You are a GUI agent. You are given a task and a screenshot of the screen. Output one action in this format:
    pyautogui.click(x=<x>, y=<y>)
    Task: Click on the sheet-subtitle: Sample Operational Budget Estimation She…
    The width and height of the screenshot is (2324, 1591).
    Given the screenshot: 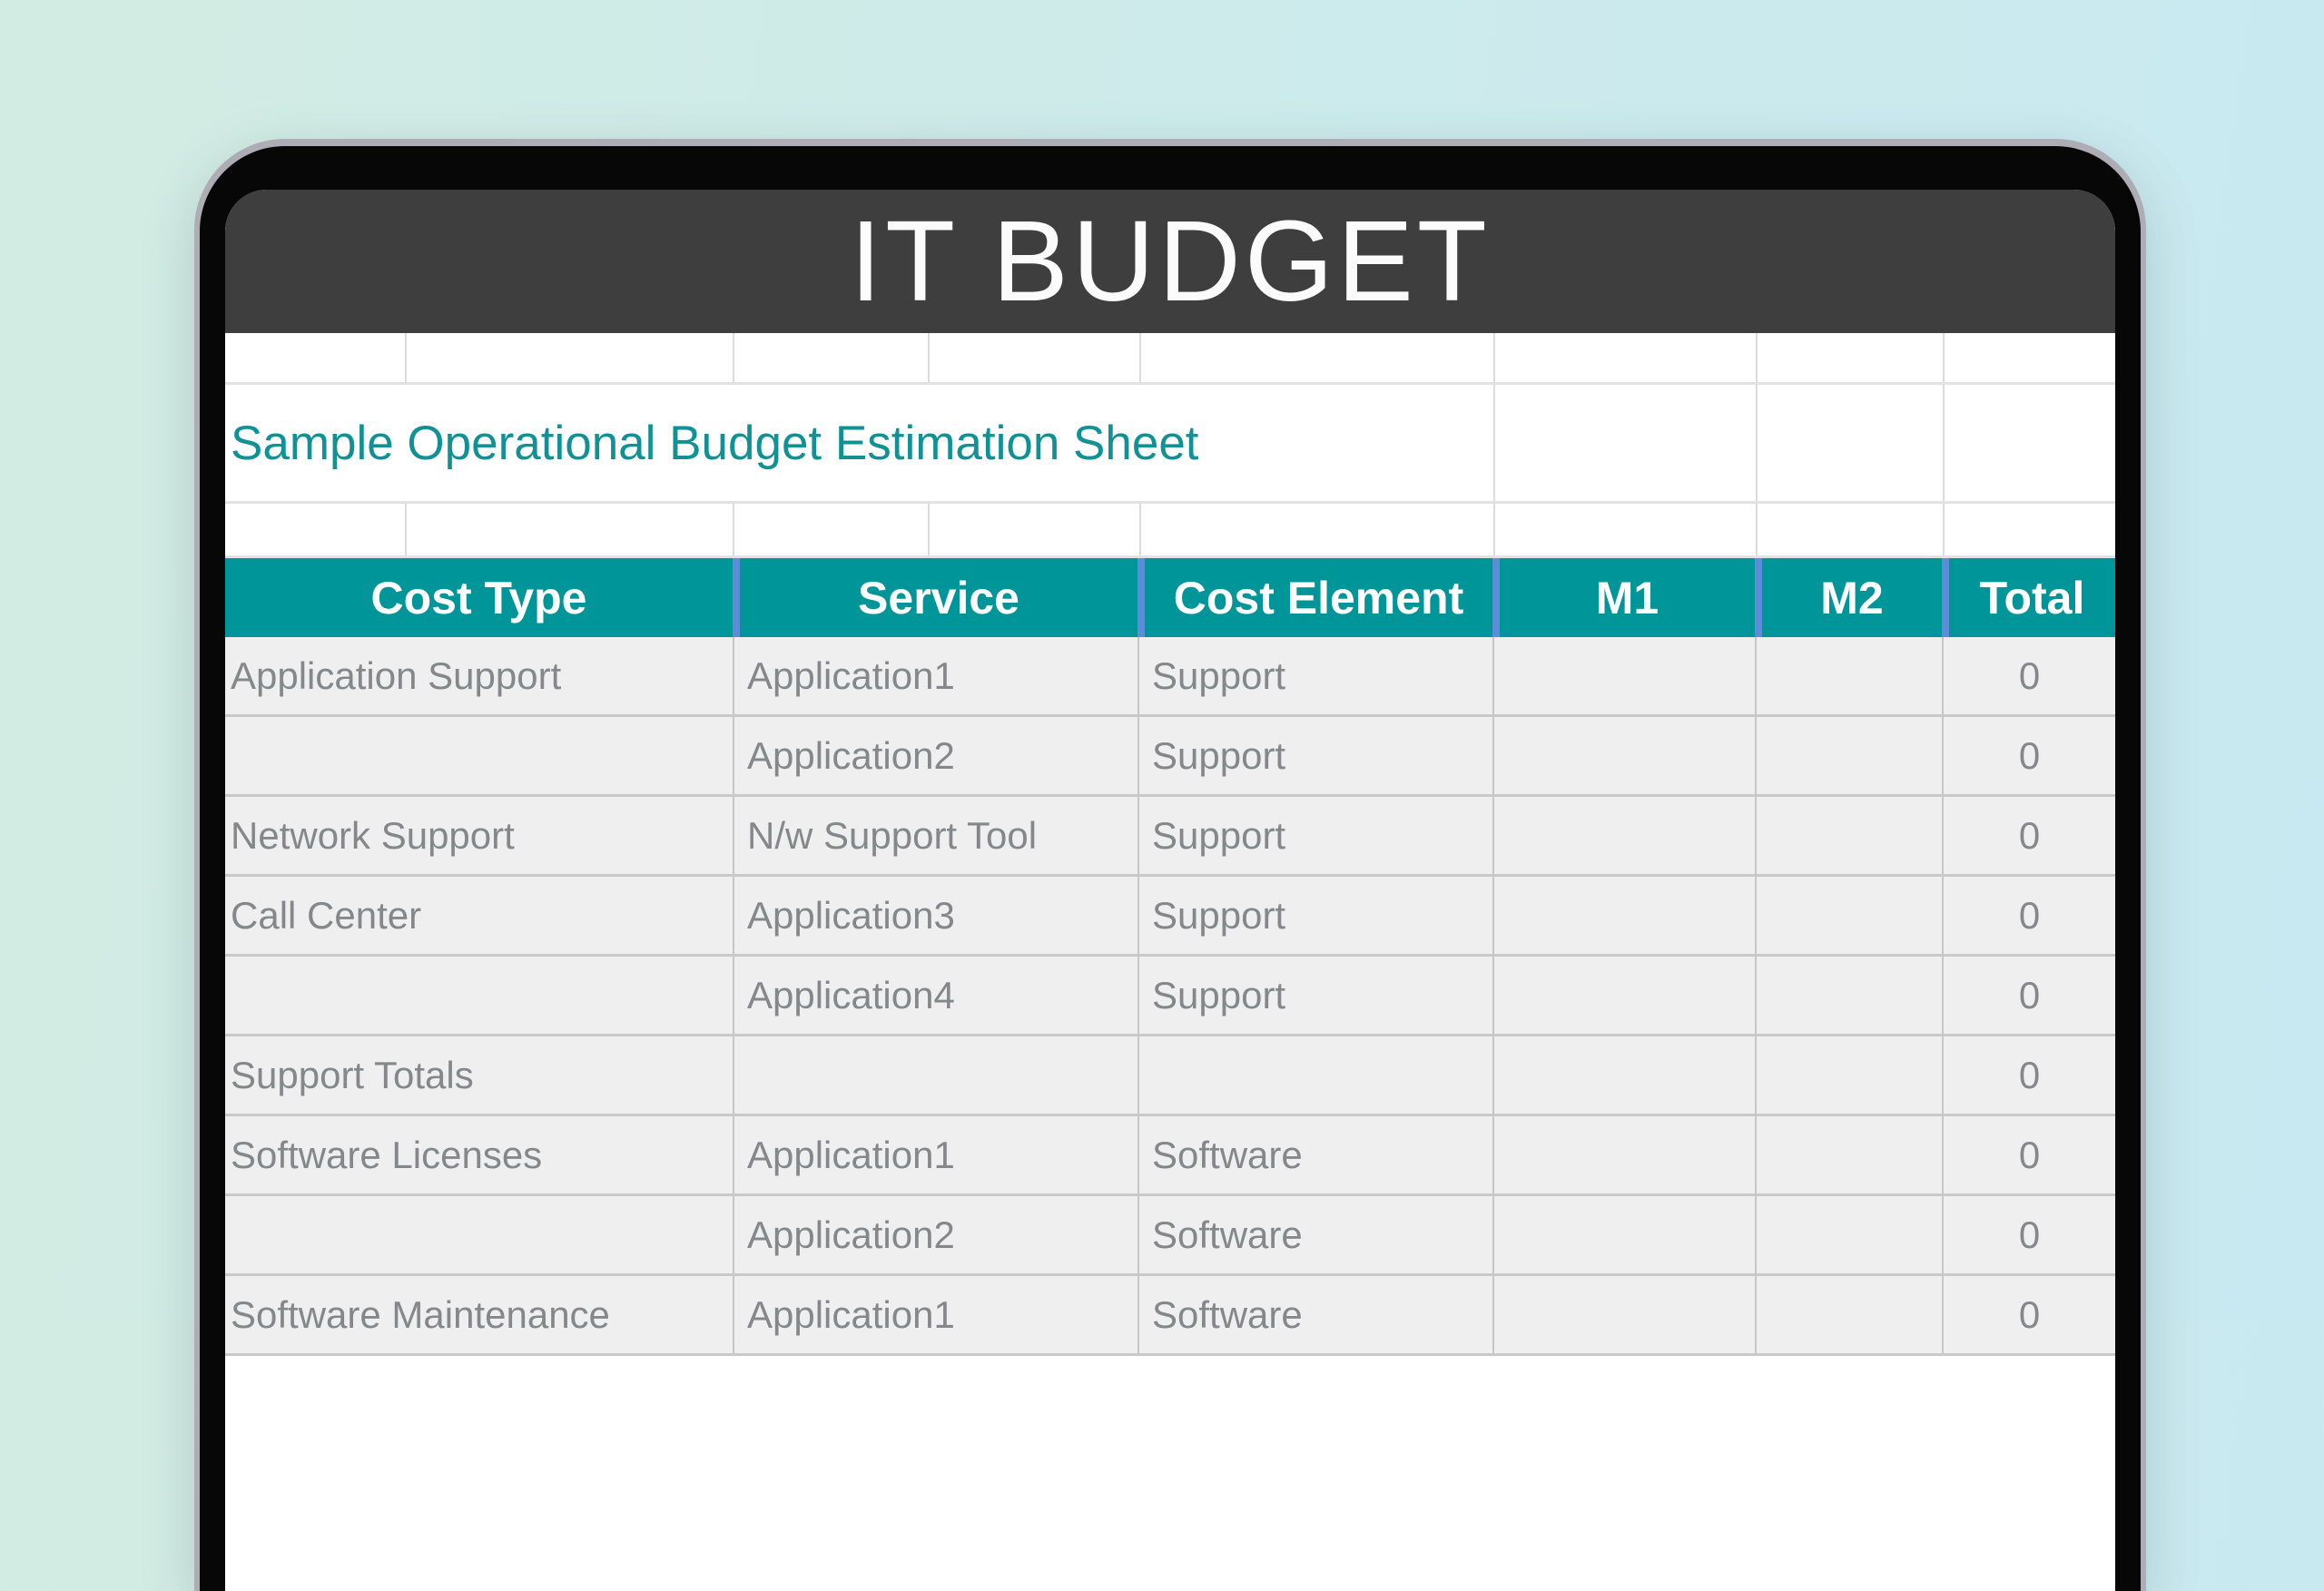 What is the action you would take?
    pyautogui.click(x=715, y=443)
    